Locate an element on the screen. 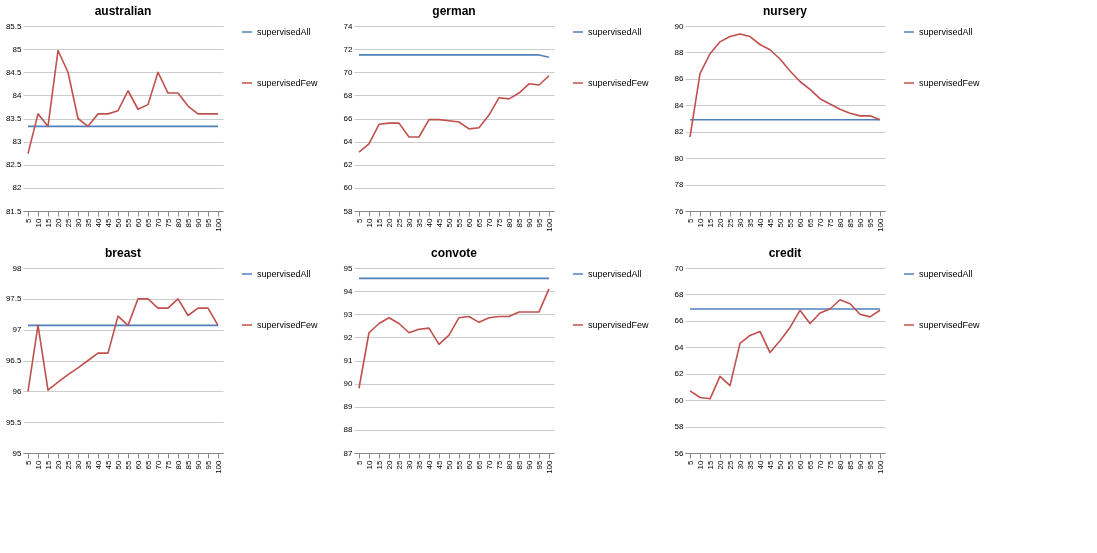 This screenshot has height=553, width=1097. y-tick-label: 72 is located at coordinates (348, 49).